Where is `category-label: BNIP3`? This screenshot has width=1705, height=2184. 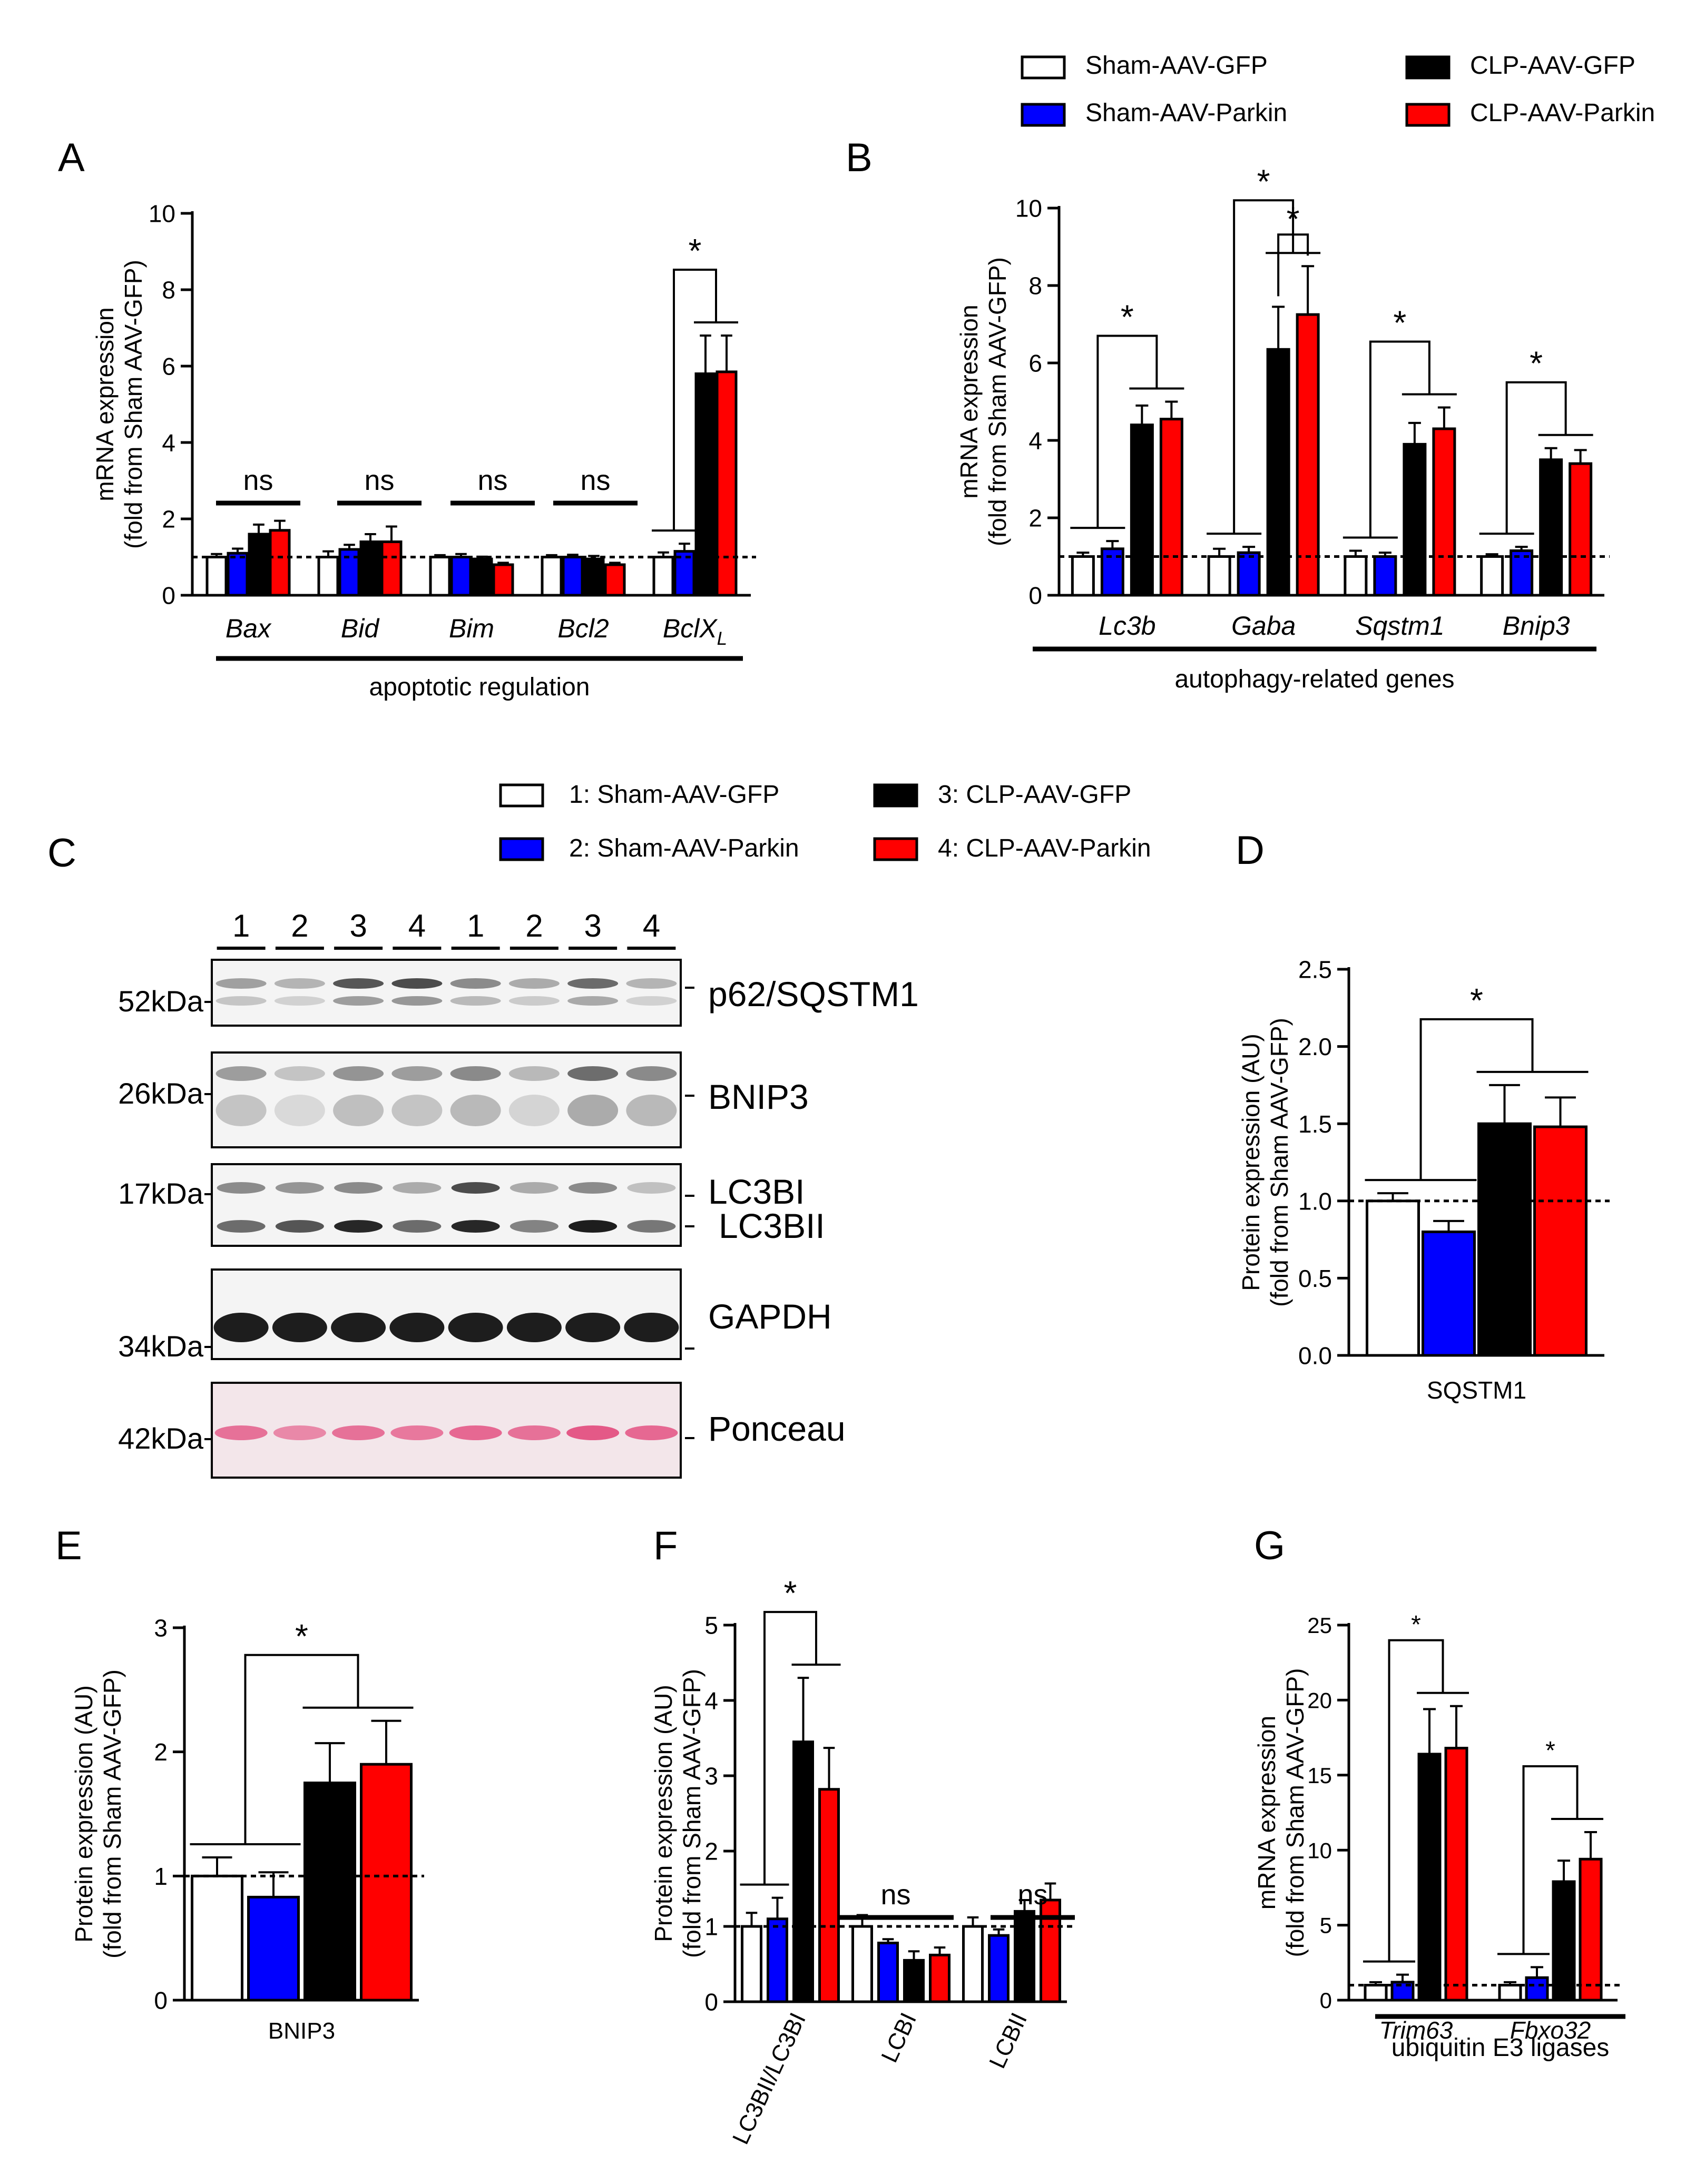 category-label: BNIP3 is located at coordinates (301, 2031).